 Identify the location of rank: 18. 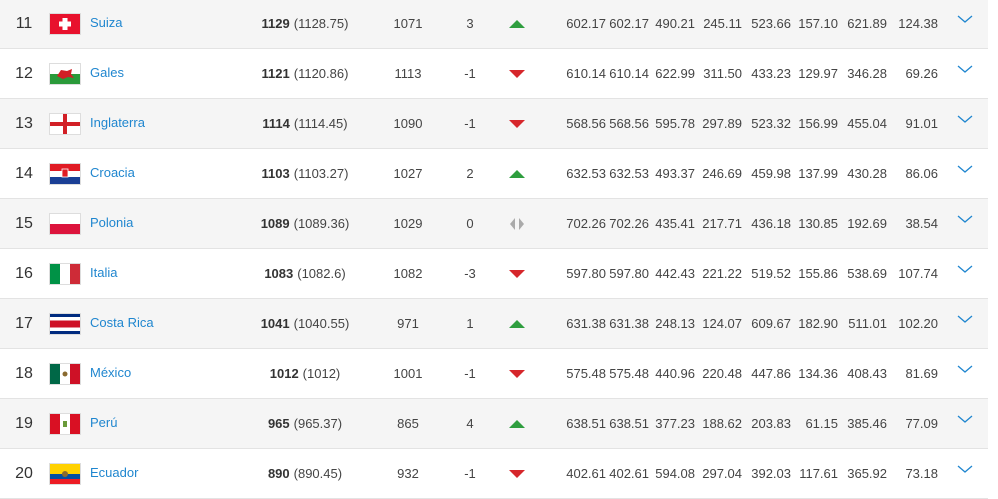
(24, 373).